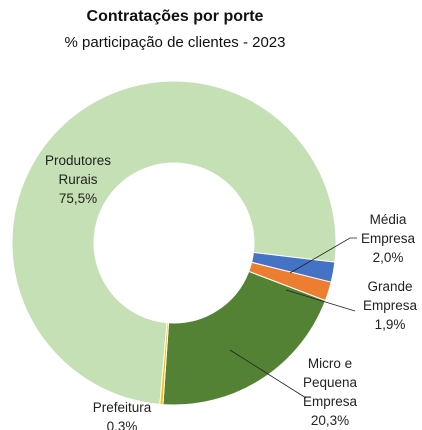 This screenshot has height=430, width=422. What do you see at coordinates (122, 407) in the screenshot?
I see `slice-label: Prefeitura` at bounding box center [122, 407].